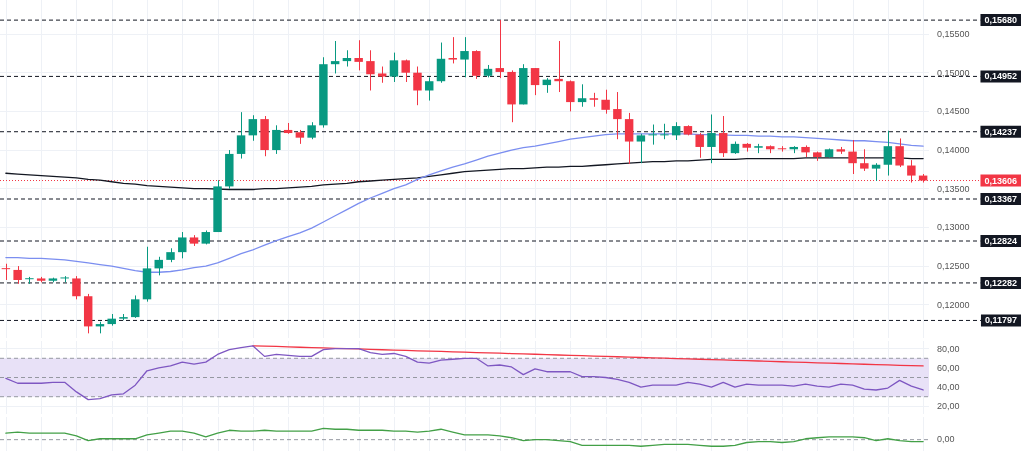 This screenshot has height=451, width=1024. Describe the element at coordinates (948, 406) in the screenshot. I see `y-tick-label: 20,00` at that location.